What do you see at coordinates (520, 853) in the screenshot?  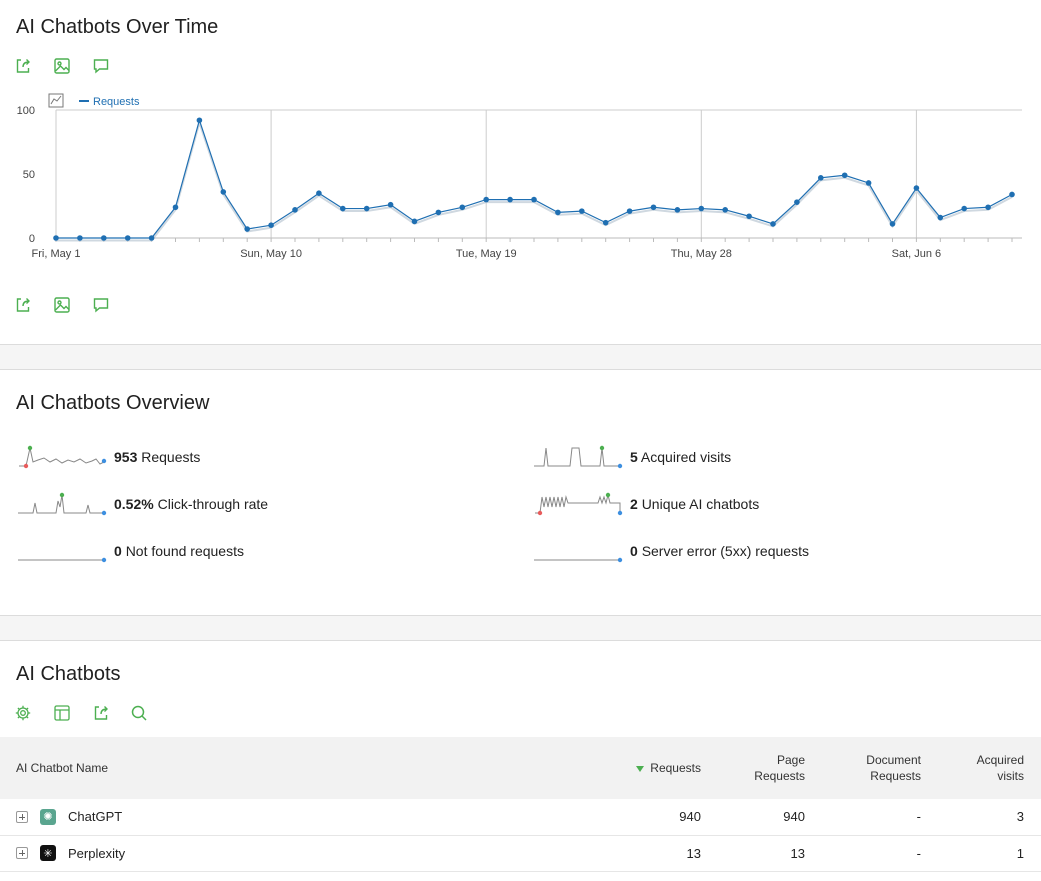 I see `table-row: ✳ Perplexity 13 13 - 1` at bounding box center [520, 853].